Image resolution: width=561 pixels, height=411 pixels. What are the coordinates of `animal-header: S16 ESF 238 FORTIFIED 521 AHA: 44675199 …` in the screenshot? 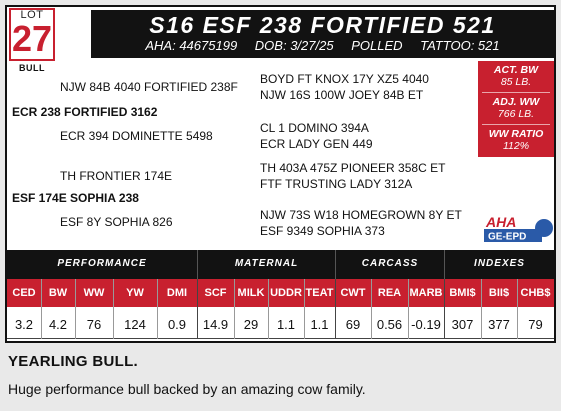 It's located at (322, 34).